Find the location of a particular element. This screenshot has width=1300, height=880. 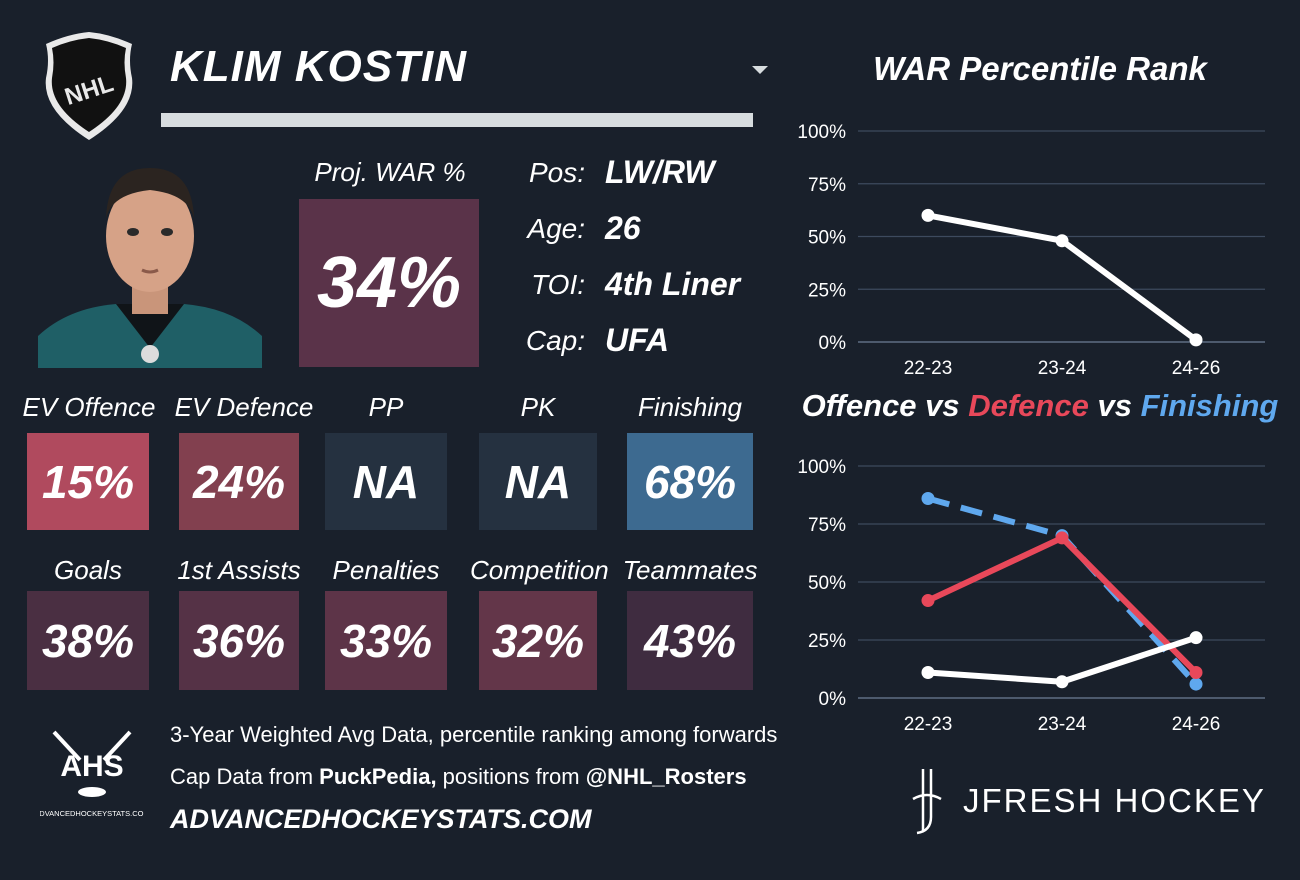

jfresh-hockey-logo: JFRESH HOCKEY is located at coordinates (1089, 802).